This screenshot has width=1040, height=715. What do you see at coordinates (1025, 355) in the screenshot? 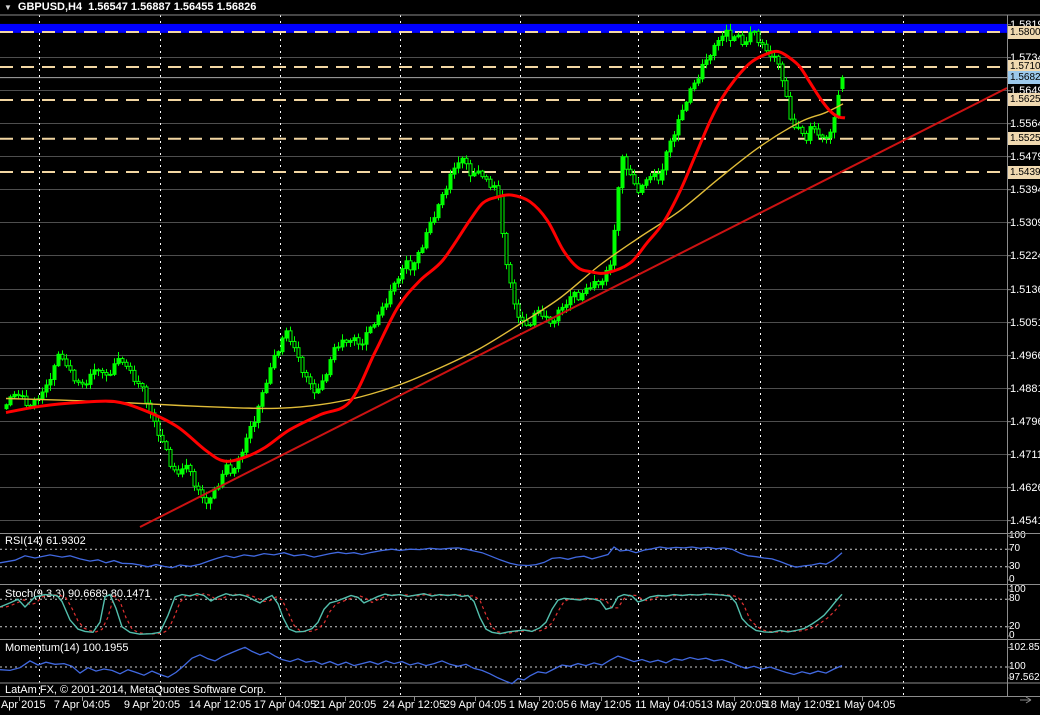
I see `price-axis-label: 1.49665` at bounding box center [1025, 355].